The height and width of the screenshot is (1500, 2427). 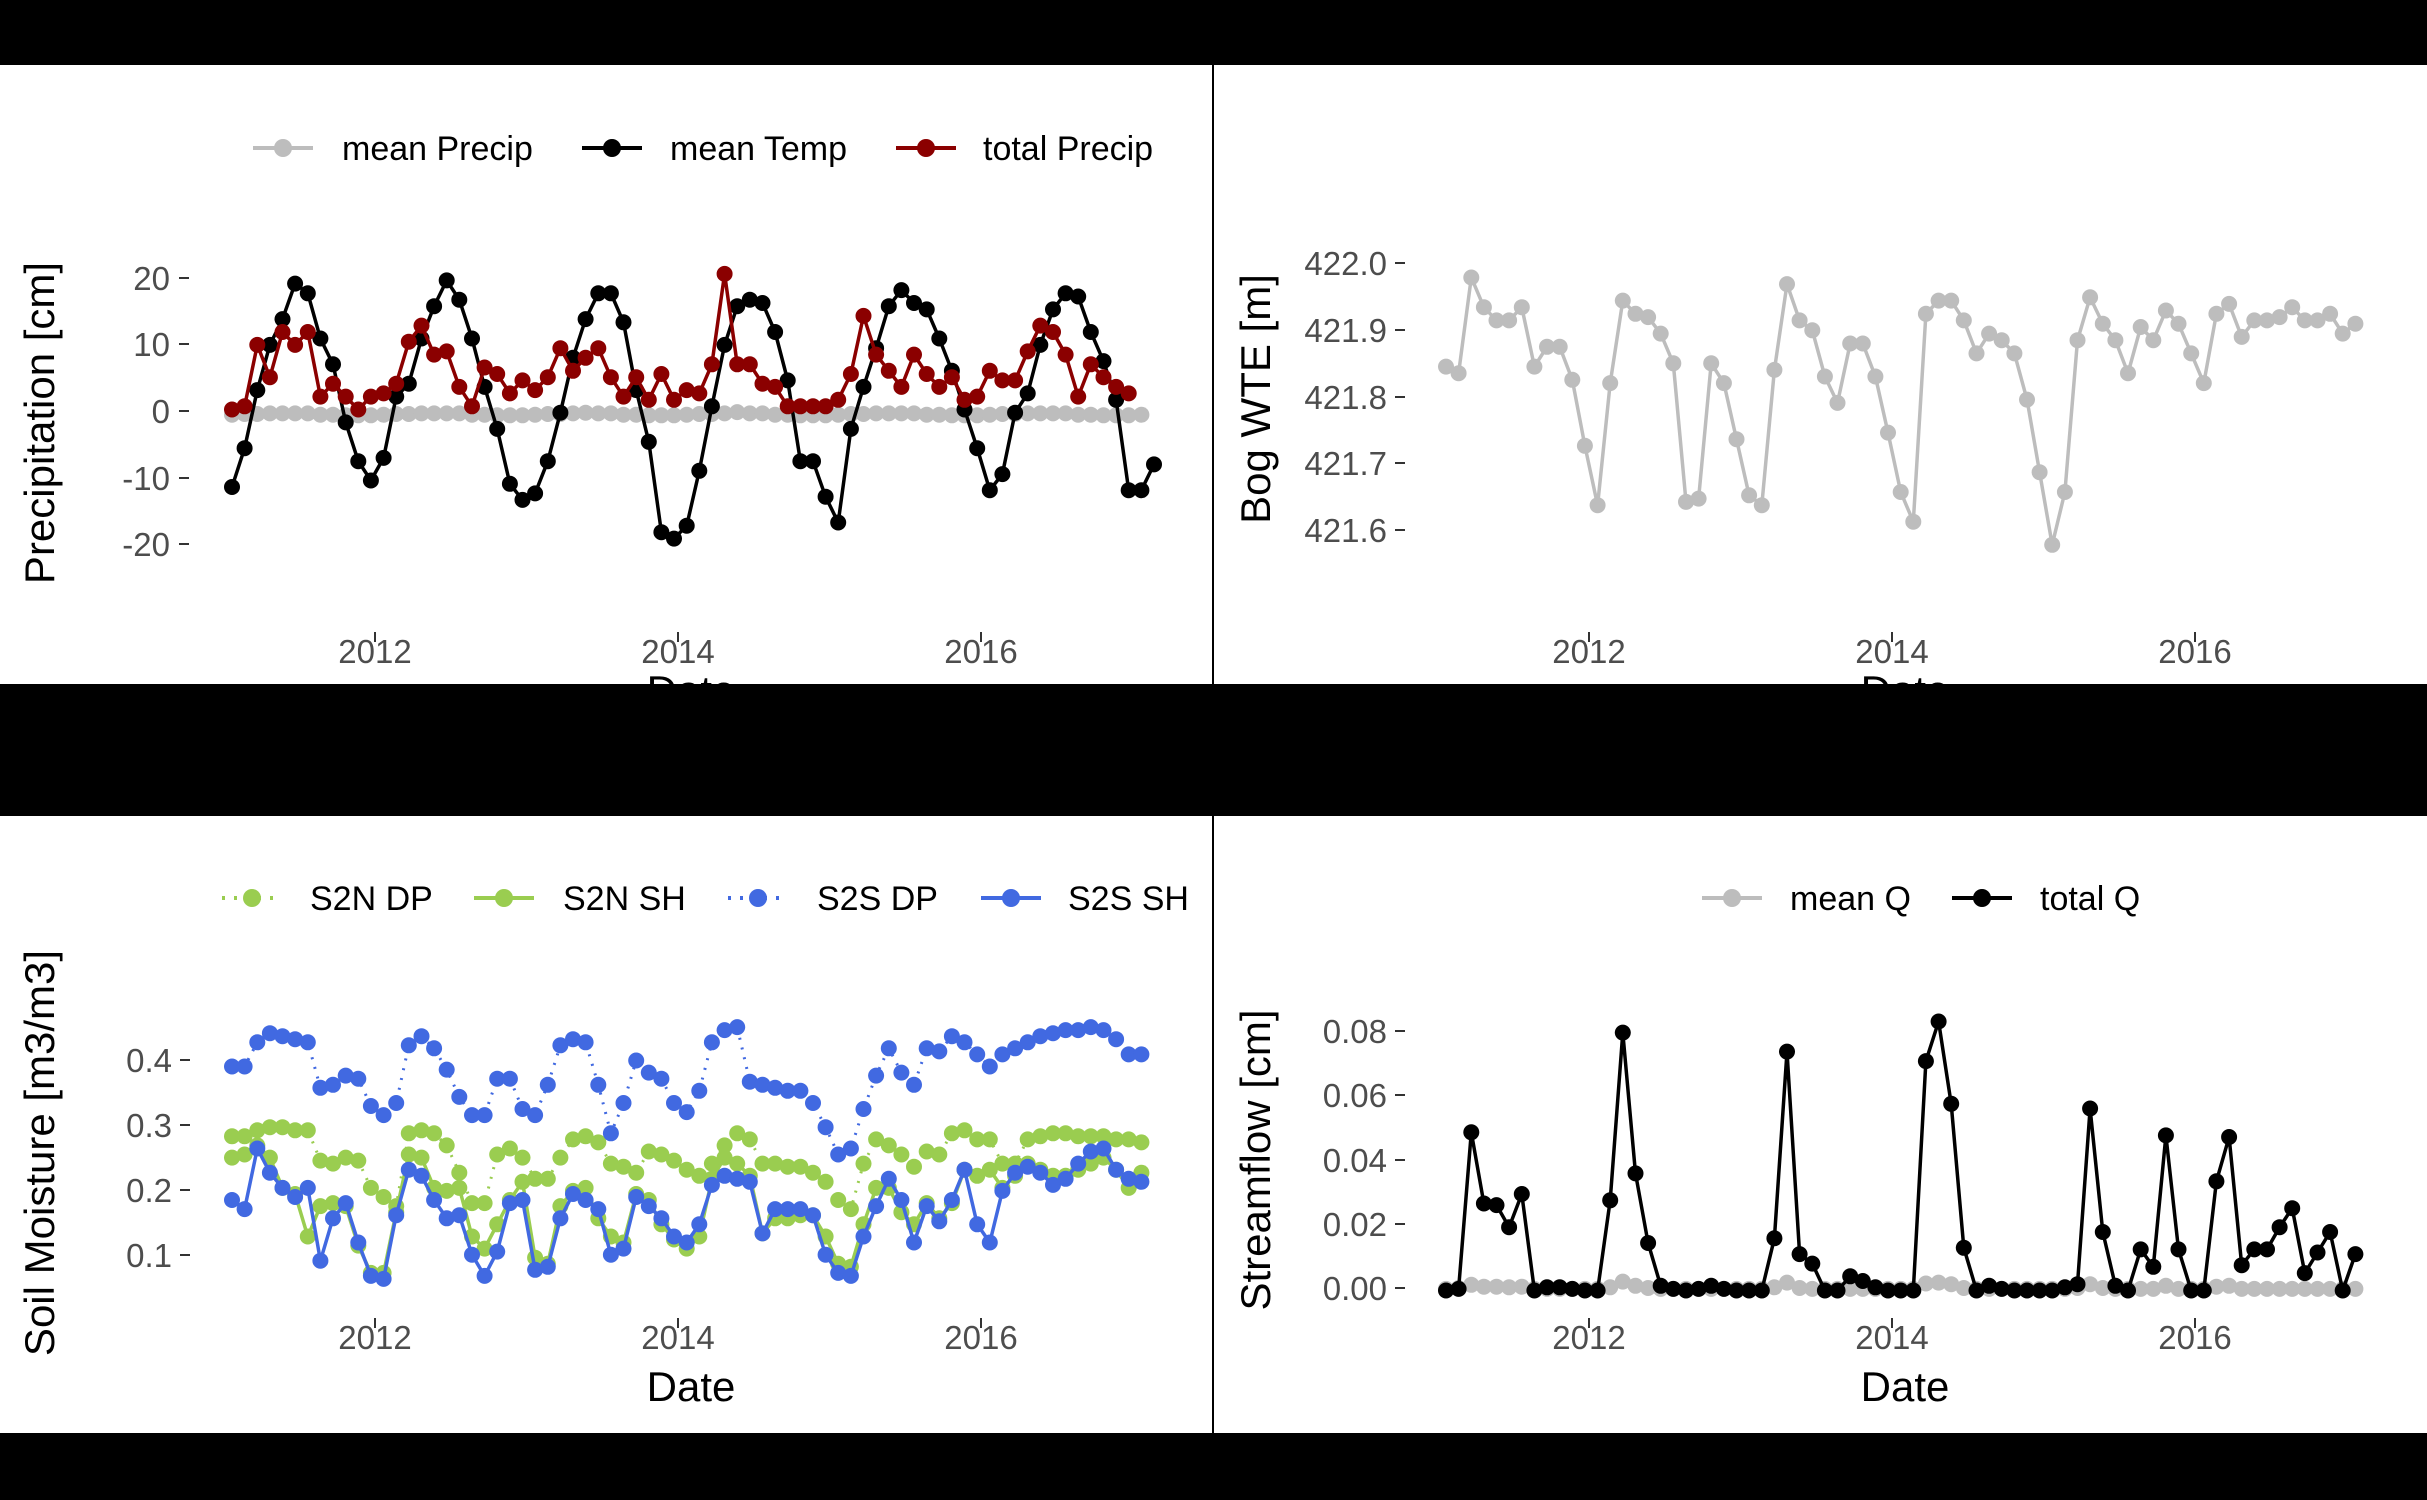 I want to click on bog-wte-y-ticks: 422.0 421.9 421.8 421.7 421.6, so click(x=1354, y=397).